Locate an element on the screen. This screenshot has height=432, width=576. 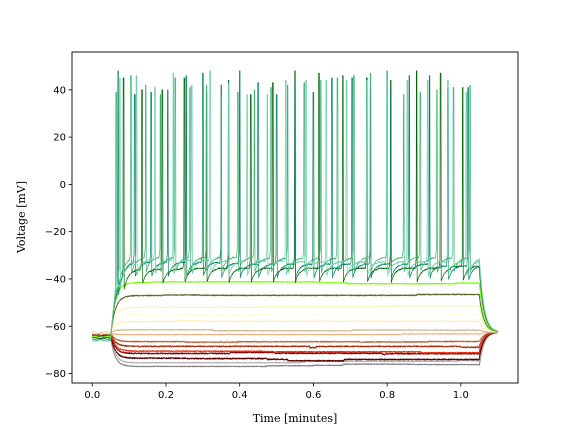
x-axis: 0.0 0.2 0.4 0.6 0.8 1.0 is located at coordinates (276, 392).